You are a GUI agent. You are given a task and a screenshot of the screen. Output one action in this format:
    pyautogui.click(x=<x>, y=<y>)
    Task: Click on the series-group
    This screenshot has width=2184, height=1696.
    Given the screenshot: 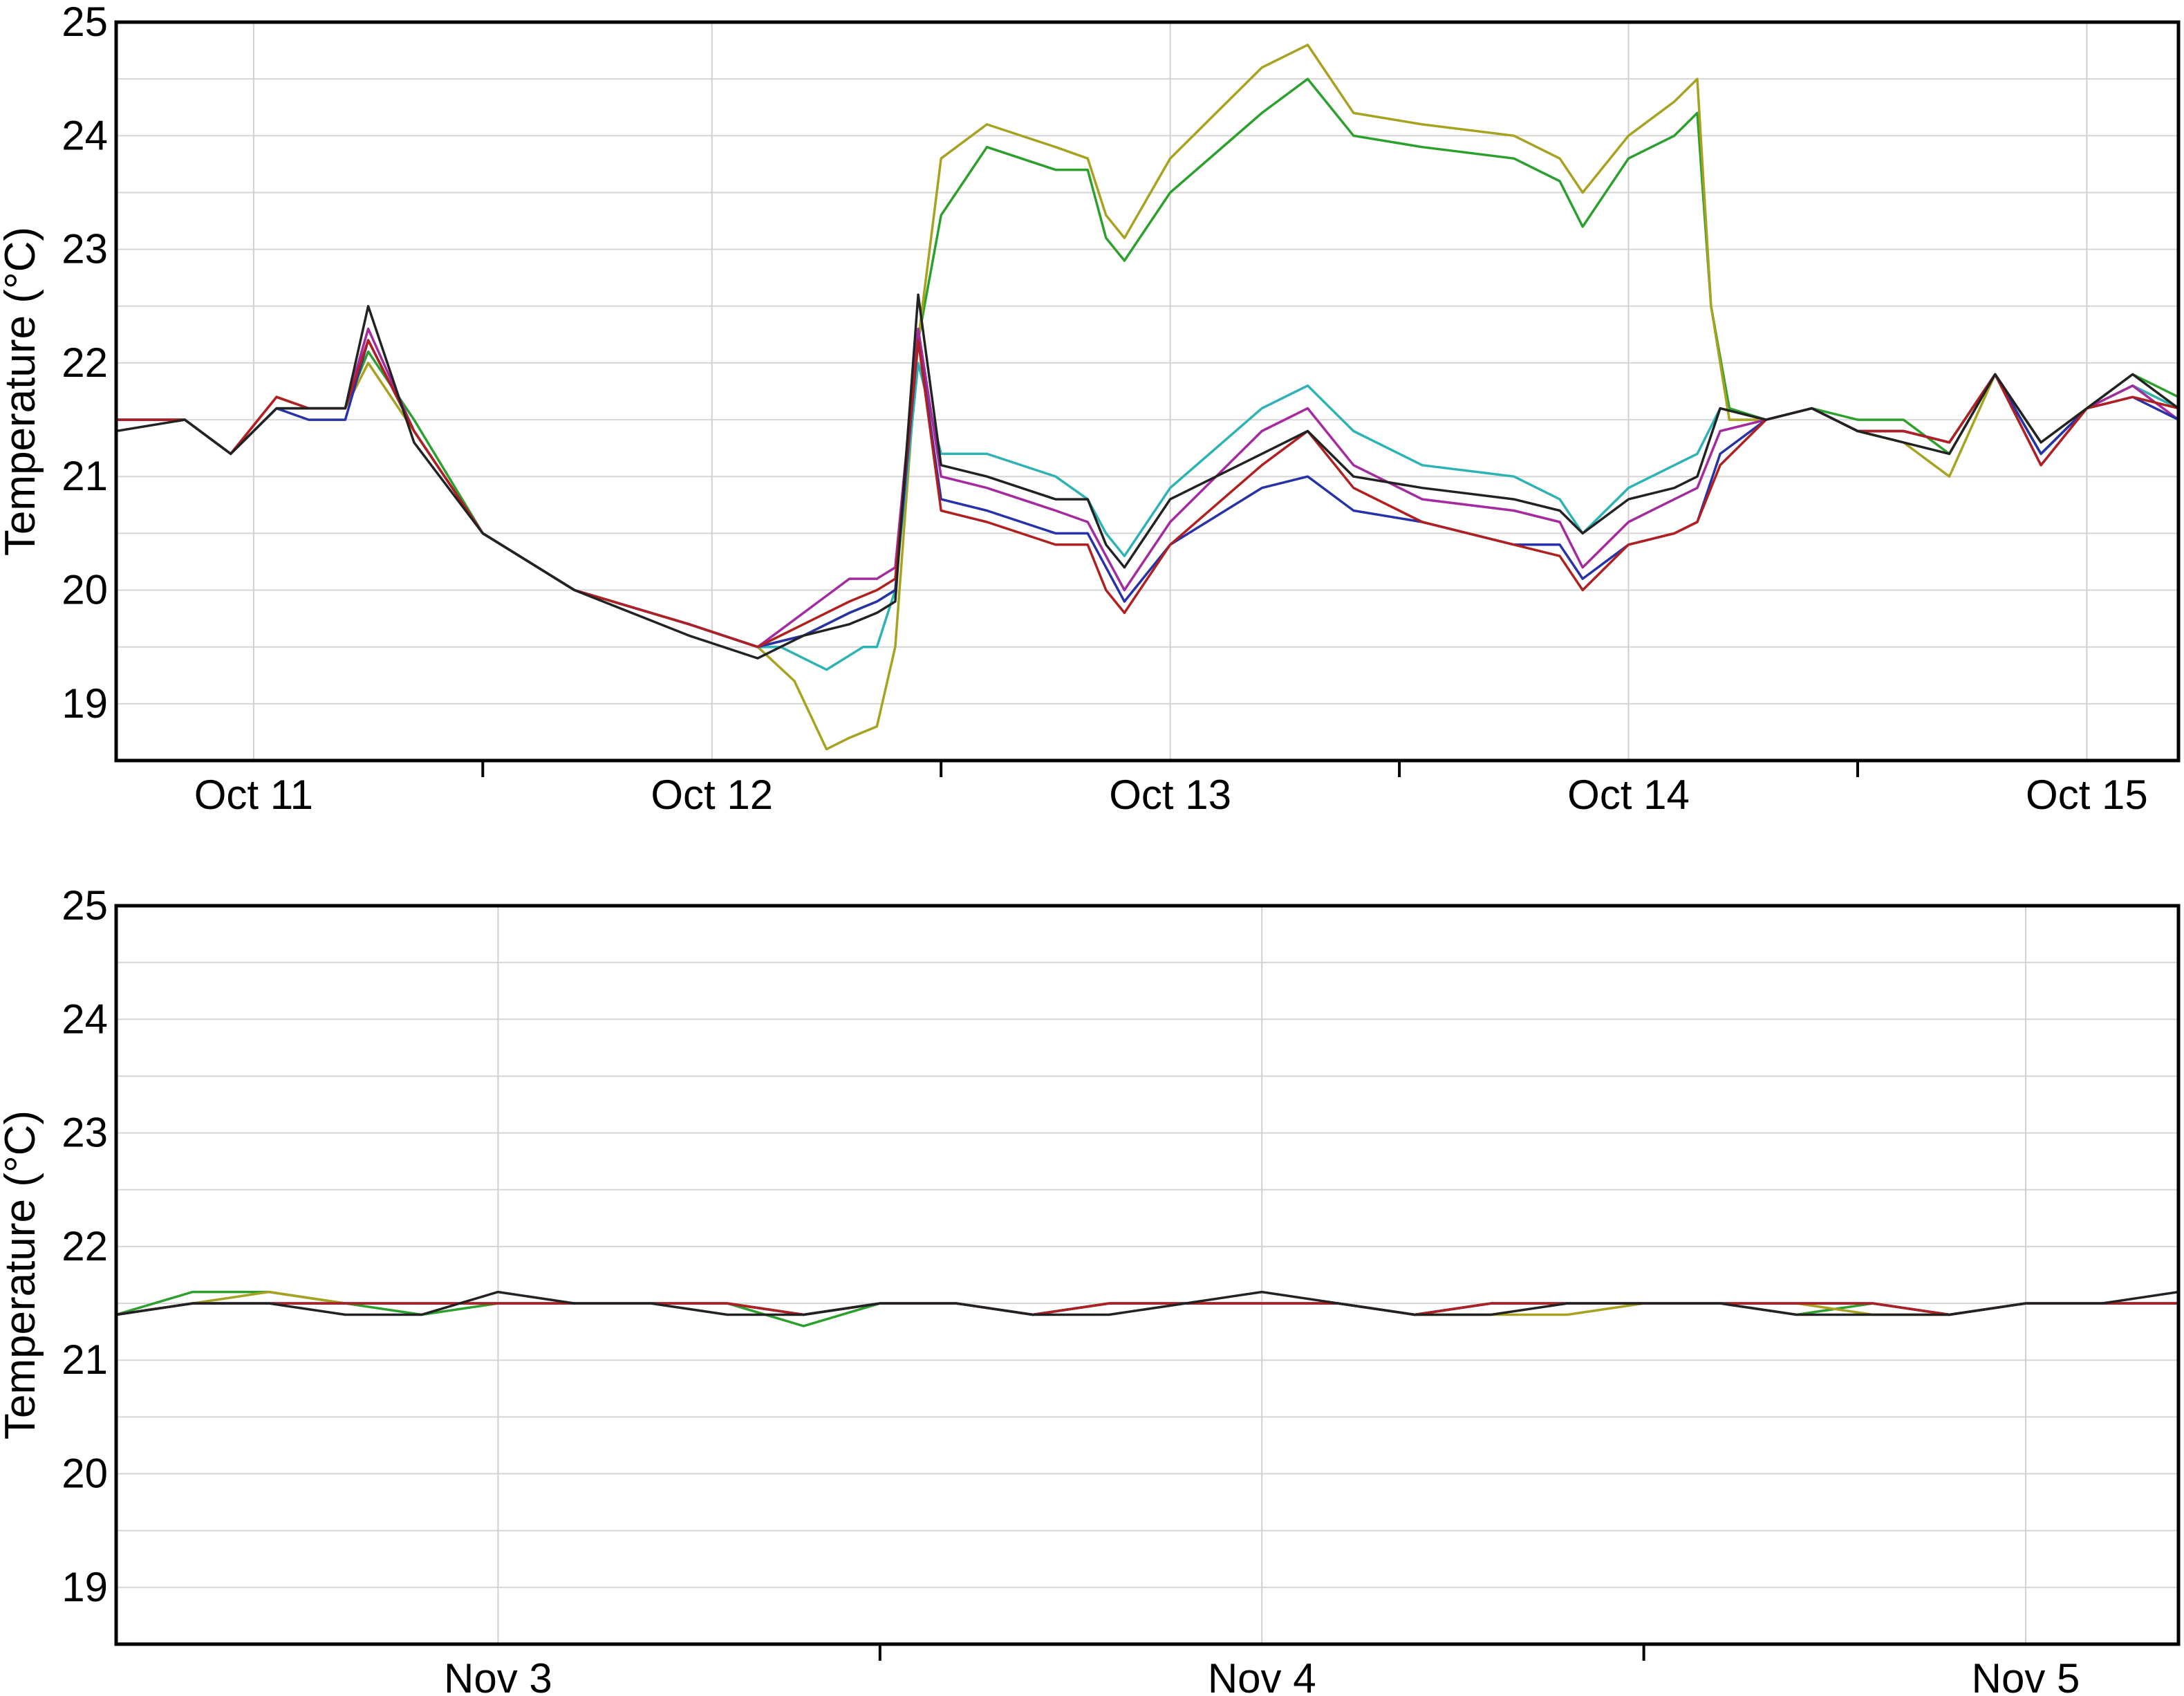 What is the action you would take?
    pyautogui.click(x=1147, y=1308)
    